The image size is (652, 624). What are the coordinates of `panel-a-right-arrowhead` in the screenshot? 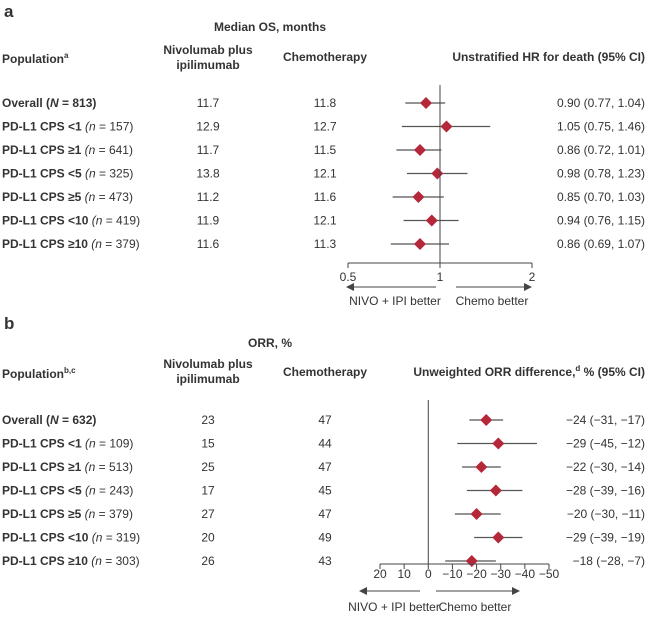 It's located at (528, 287).